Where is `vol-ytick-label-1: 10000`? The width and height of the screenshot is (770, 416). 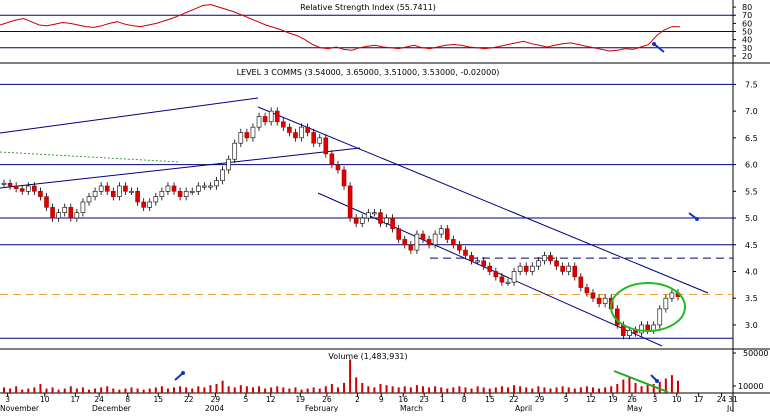
vol-ytick-label-1: 10000 is located at coordinates (750, 386).